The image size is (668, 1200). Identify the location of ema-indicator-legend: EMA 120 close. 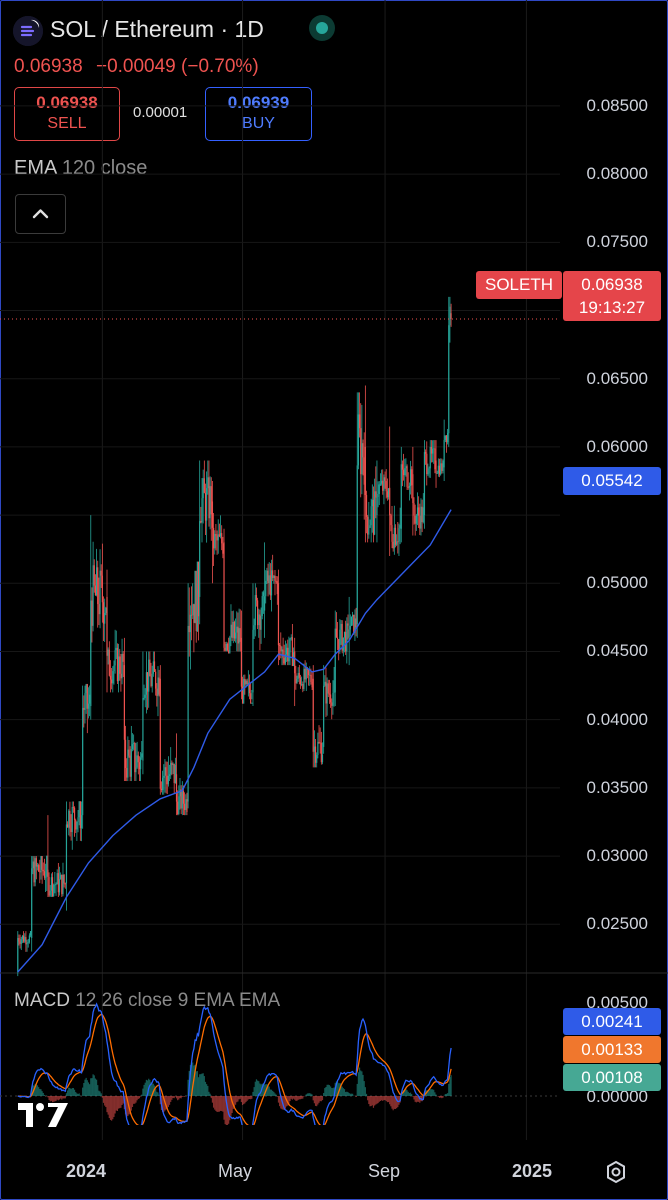
(80, 168).